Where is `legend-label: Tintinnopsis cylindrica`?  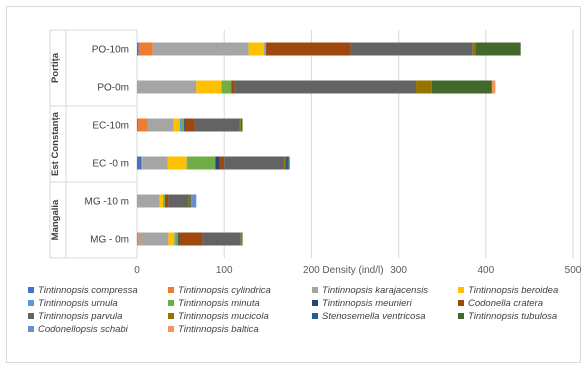 legend-label: Tintinnopsis cylindrica is located at coordinates (224, 290).